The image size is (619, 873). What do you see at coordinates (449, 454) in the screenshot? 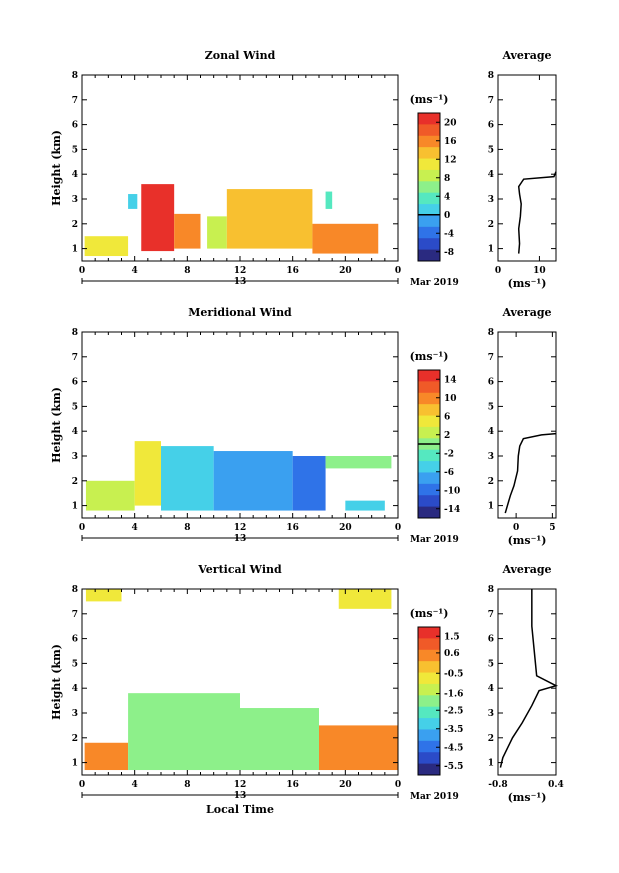
I see `colorbar-tick-label: -2` at bounding box center [449, 454].